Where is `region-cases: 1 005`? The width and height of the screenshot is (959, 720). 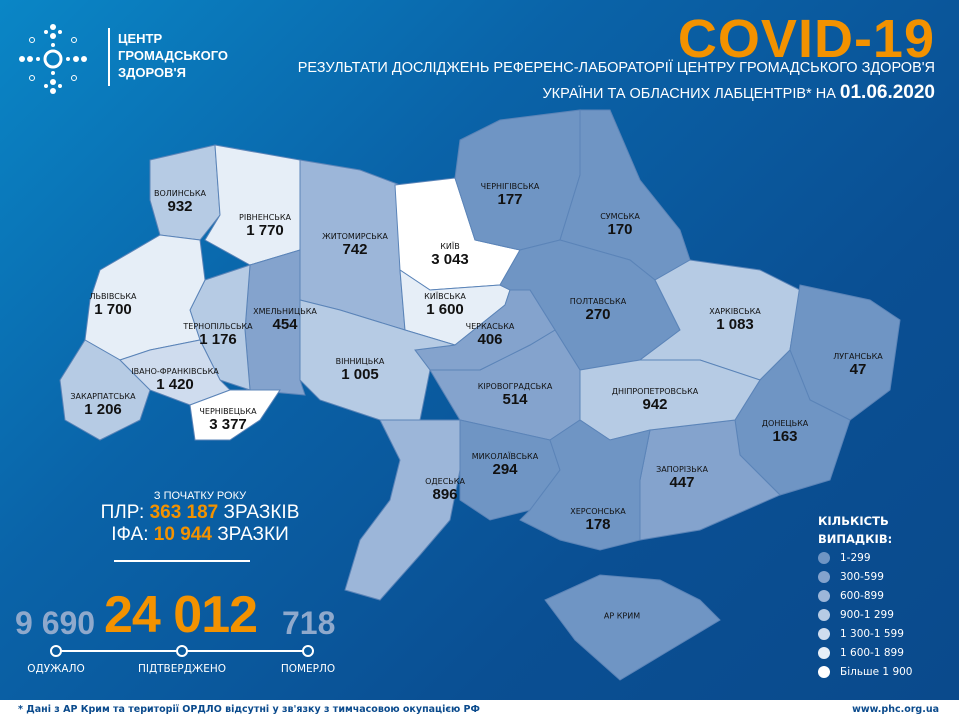 region-cases: 1 005 is located at coordinates (360, 374).